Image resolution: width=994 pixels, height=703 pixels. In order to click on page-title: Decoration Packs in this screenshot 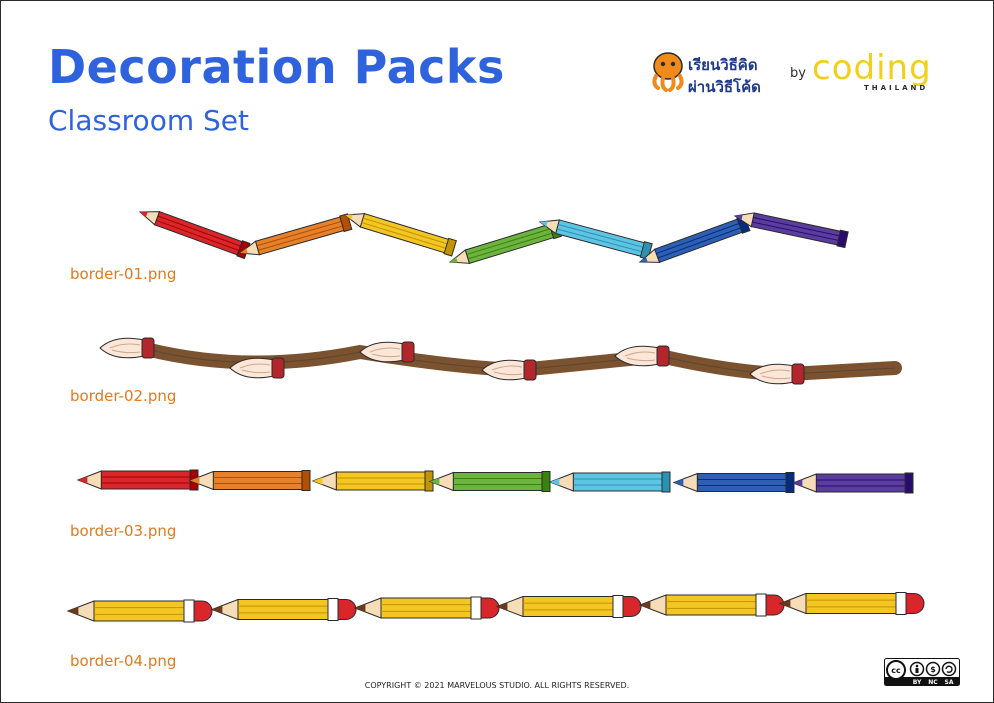, I will do `click(276, 67)`.